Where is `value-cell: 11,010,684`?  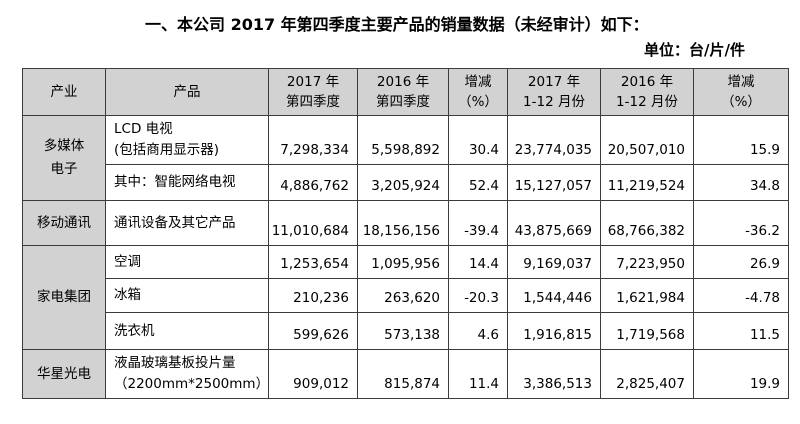 value-cell: 11,010,684 is located at coordinates (313, 223).